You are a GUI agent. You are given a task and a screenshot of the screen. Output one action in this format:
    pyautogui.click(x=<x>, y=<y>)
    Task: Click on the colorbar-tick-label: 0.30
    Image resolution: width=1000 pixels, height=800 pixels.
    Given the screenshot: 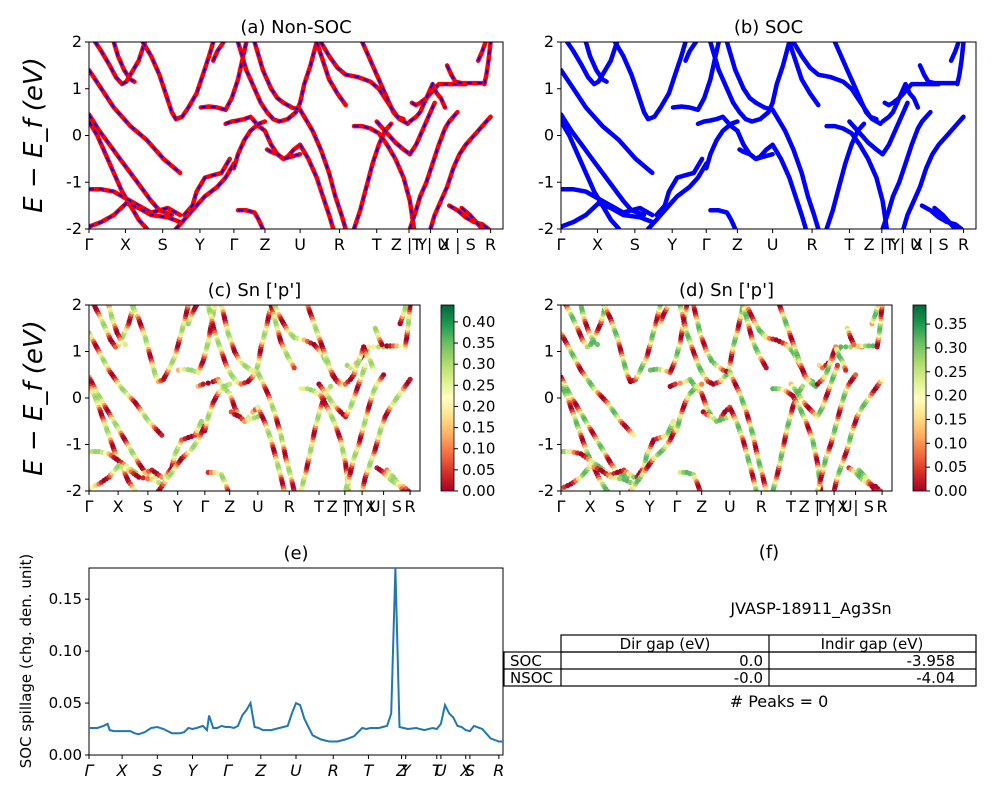 What is the action you would take?
    pyautogui.click(x=478, y=364)
    